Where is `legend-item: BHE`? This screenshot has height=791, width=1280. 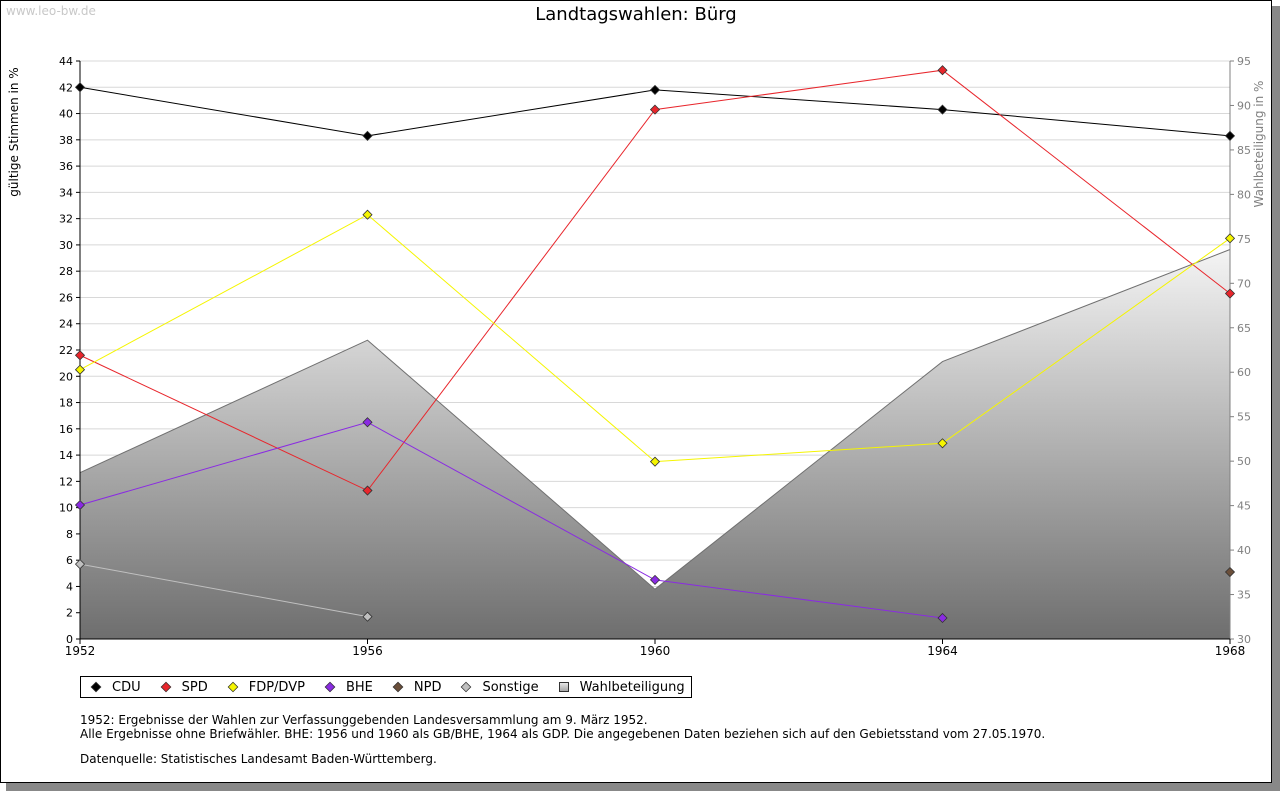
legend-item: BHE is located at coordinates (346, 687).